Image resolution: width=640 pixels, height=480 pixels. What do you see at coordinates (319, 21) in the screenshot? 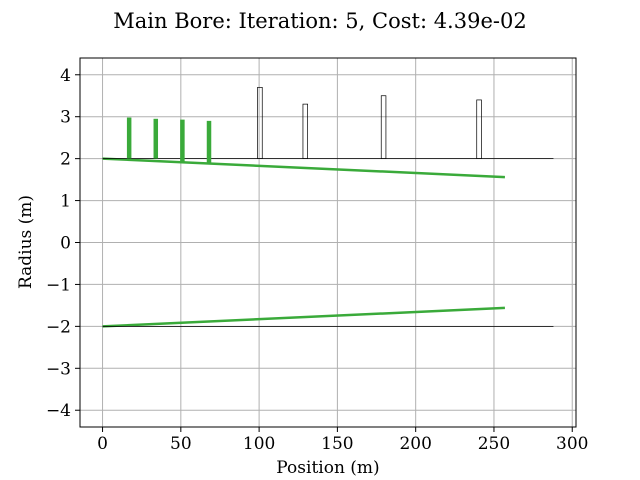
I see `chart-title: Main Bore: Iteration: 5, Cost: 4.39e-02` at bounding box center [319, 21].